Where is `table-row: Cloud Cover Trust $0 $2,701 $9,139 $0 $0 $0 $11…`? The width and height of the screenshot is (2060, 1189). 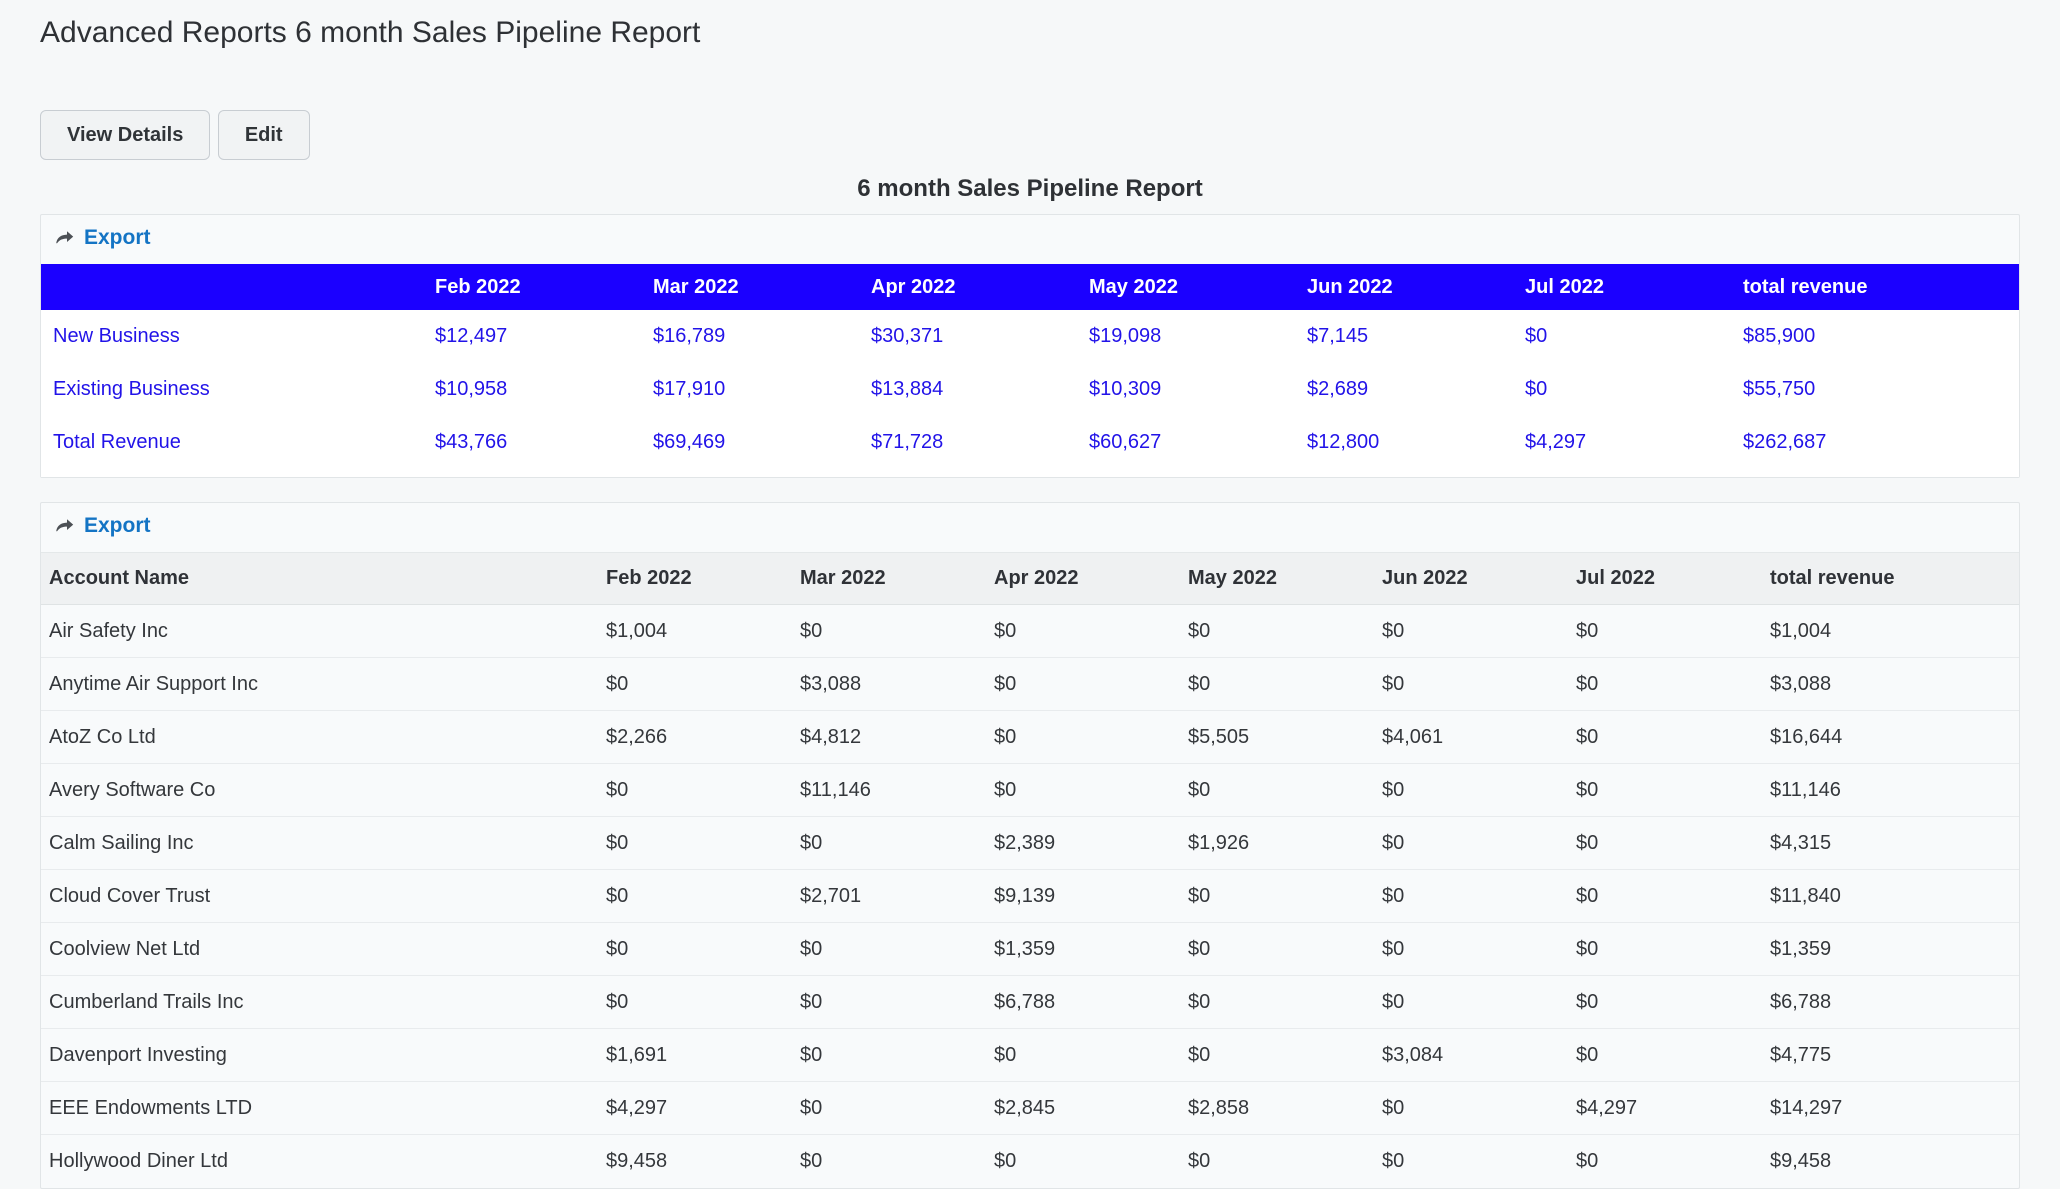 table-row: Cloud Cover Trust $0 $2,701 $9,139 $0 $0 $0 $11… is located at coordinates (1030, 896).